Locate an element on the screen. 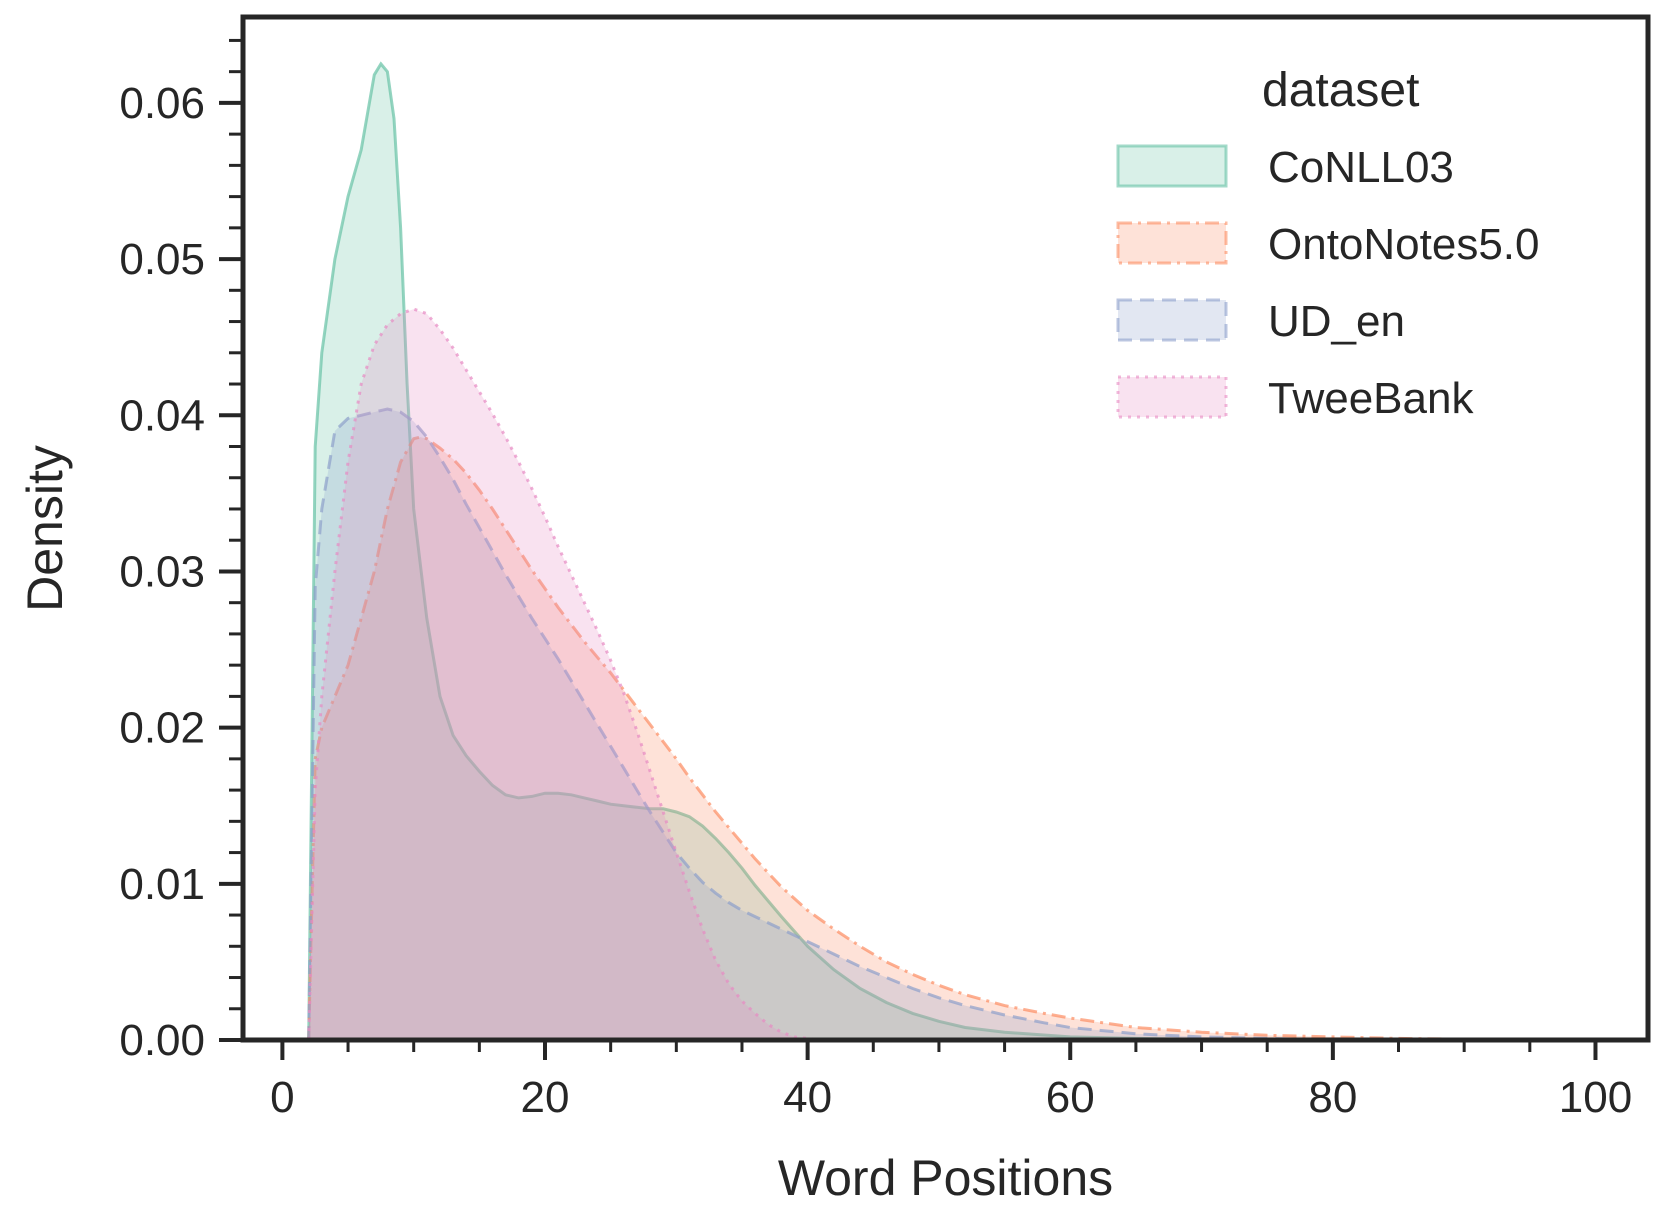  legend-swatch-tweebank is located at coordinates (1172, 397).